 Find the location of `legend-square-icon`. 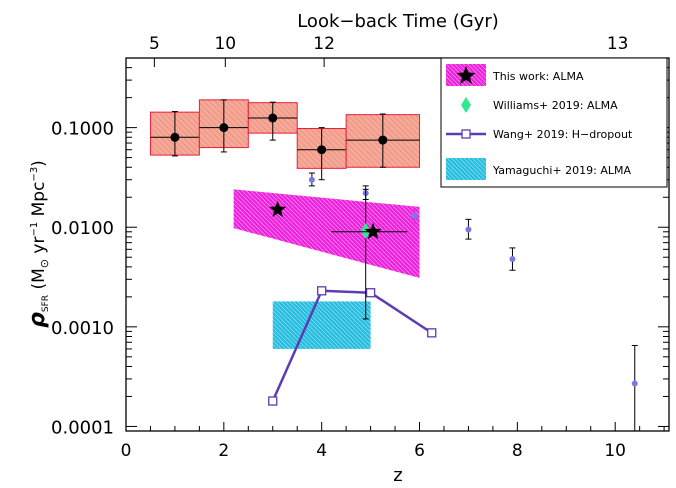

legend-square-icon is located at coordinates (466, 134).